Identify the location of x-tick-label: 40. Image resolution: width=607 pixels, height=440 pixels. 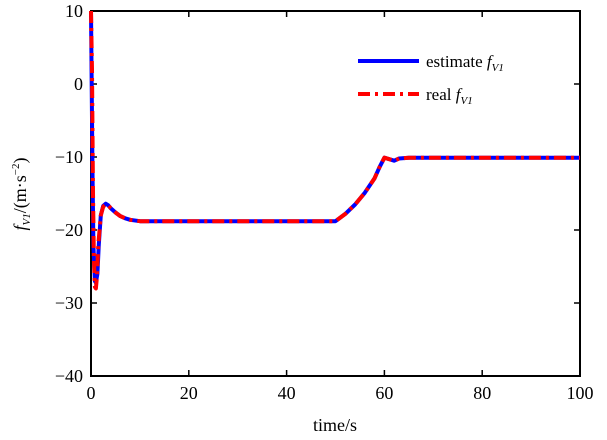
(287, 393).